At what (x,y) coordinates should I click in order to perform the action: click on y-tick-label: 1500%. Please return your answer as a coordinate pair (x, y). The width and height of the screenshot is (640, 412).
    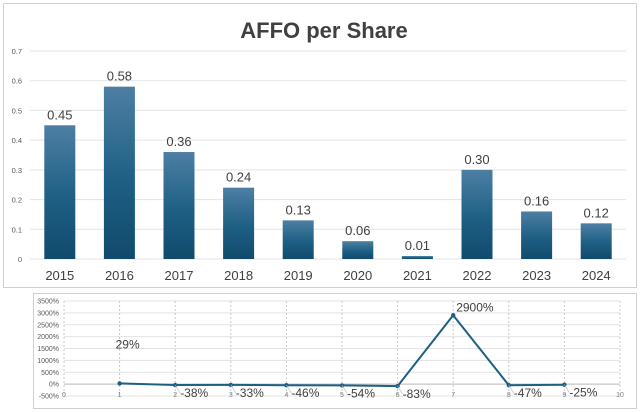
    Looking at the image, I should click on (48, 349).